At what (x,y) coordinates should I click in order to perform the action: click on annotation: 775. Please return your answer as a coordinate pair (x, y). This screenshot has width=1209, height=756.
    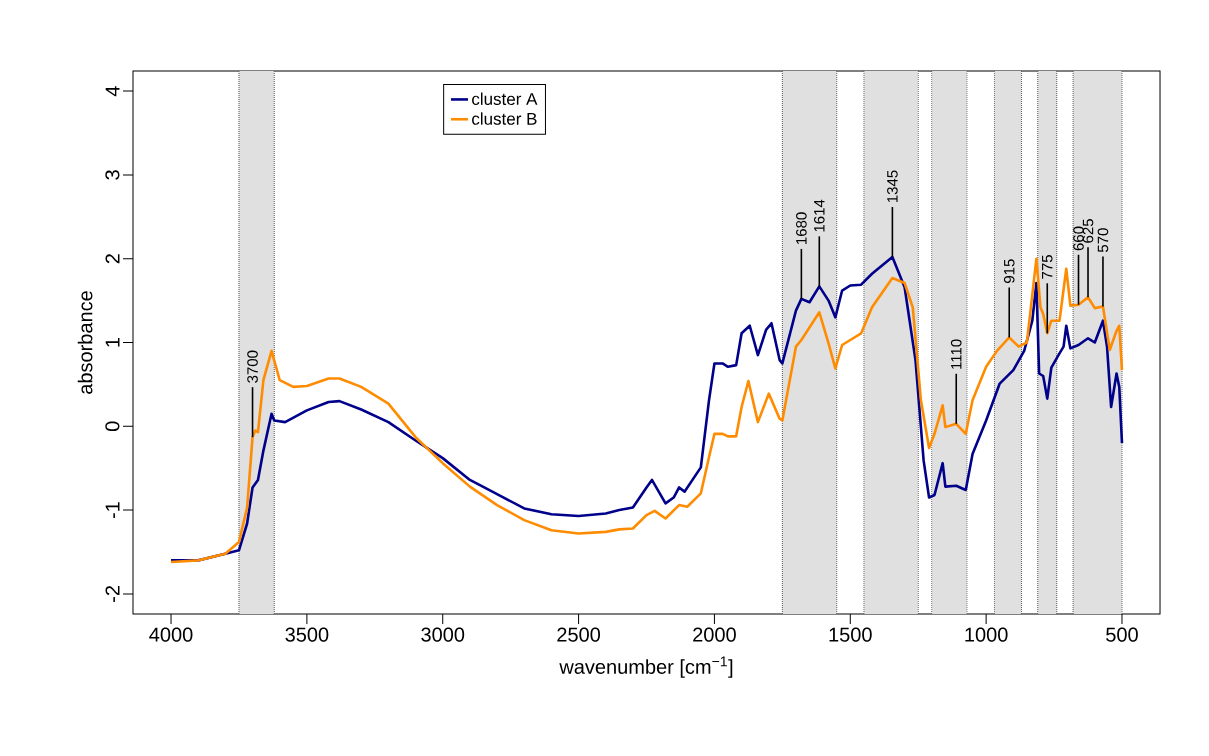
    Looking at the image, I should click on (1047, 267).